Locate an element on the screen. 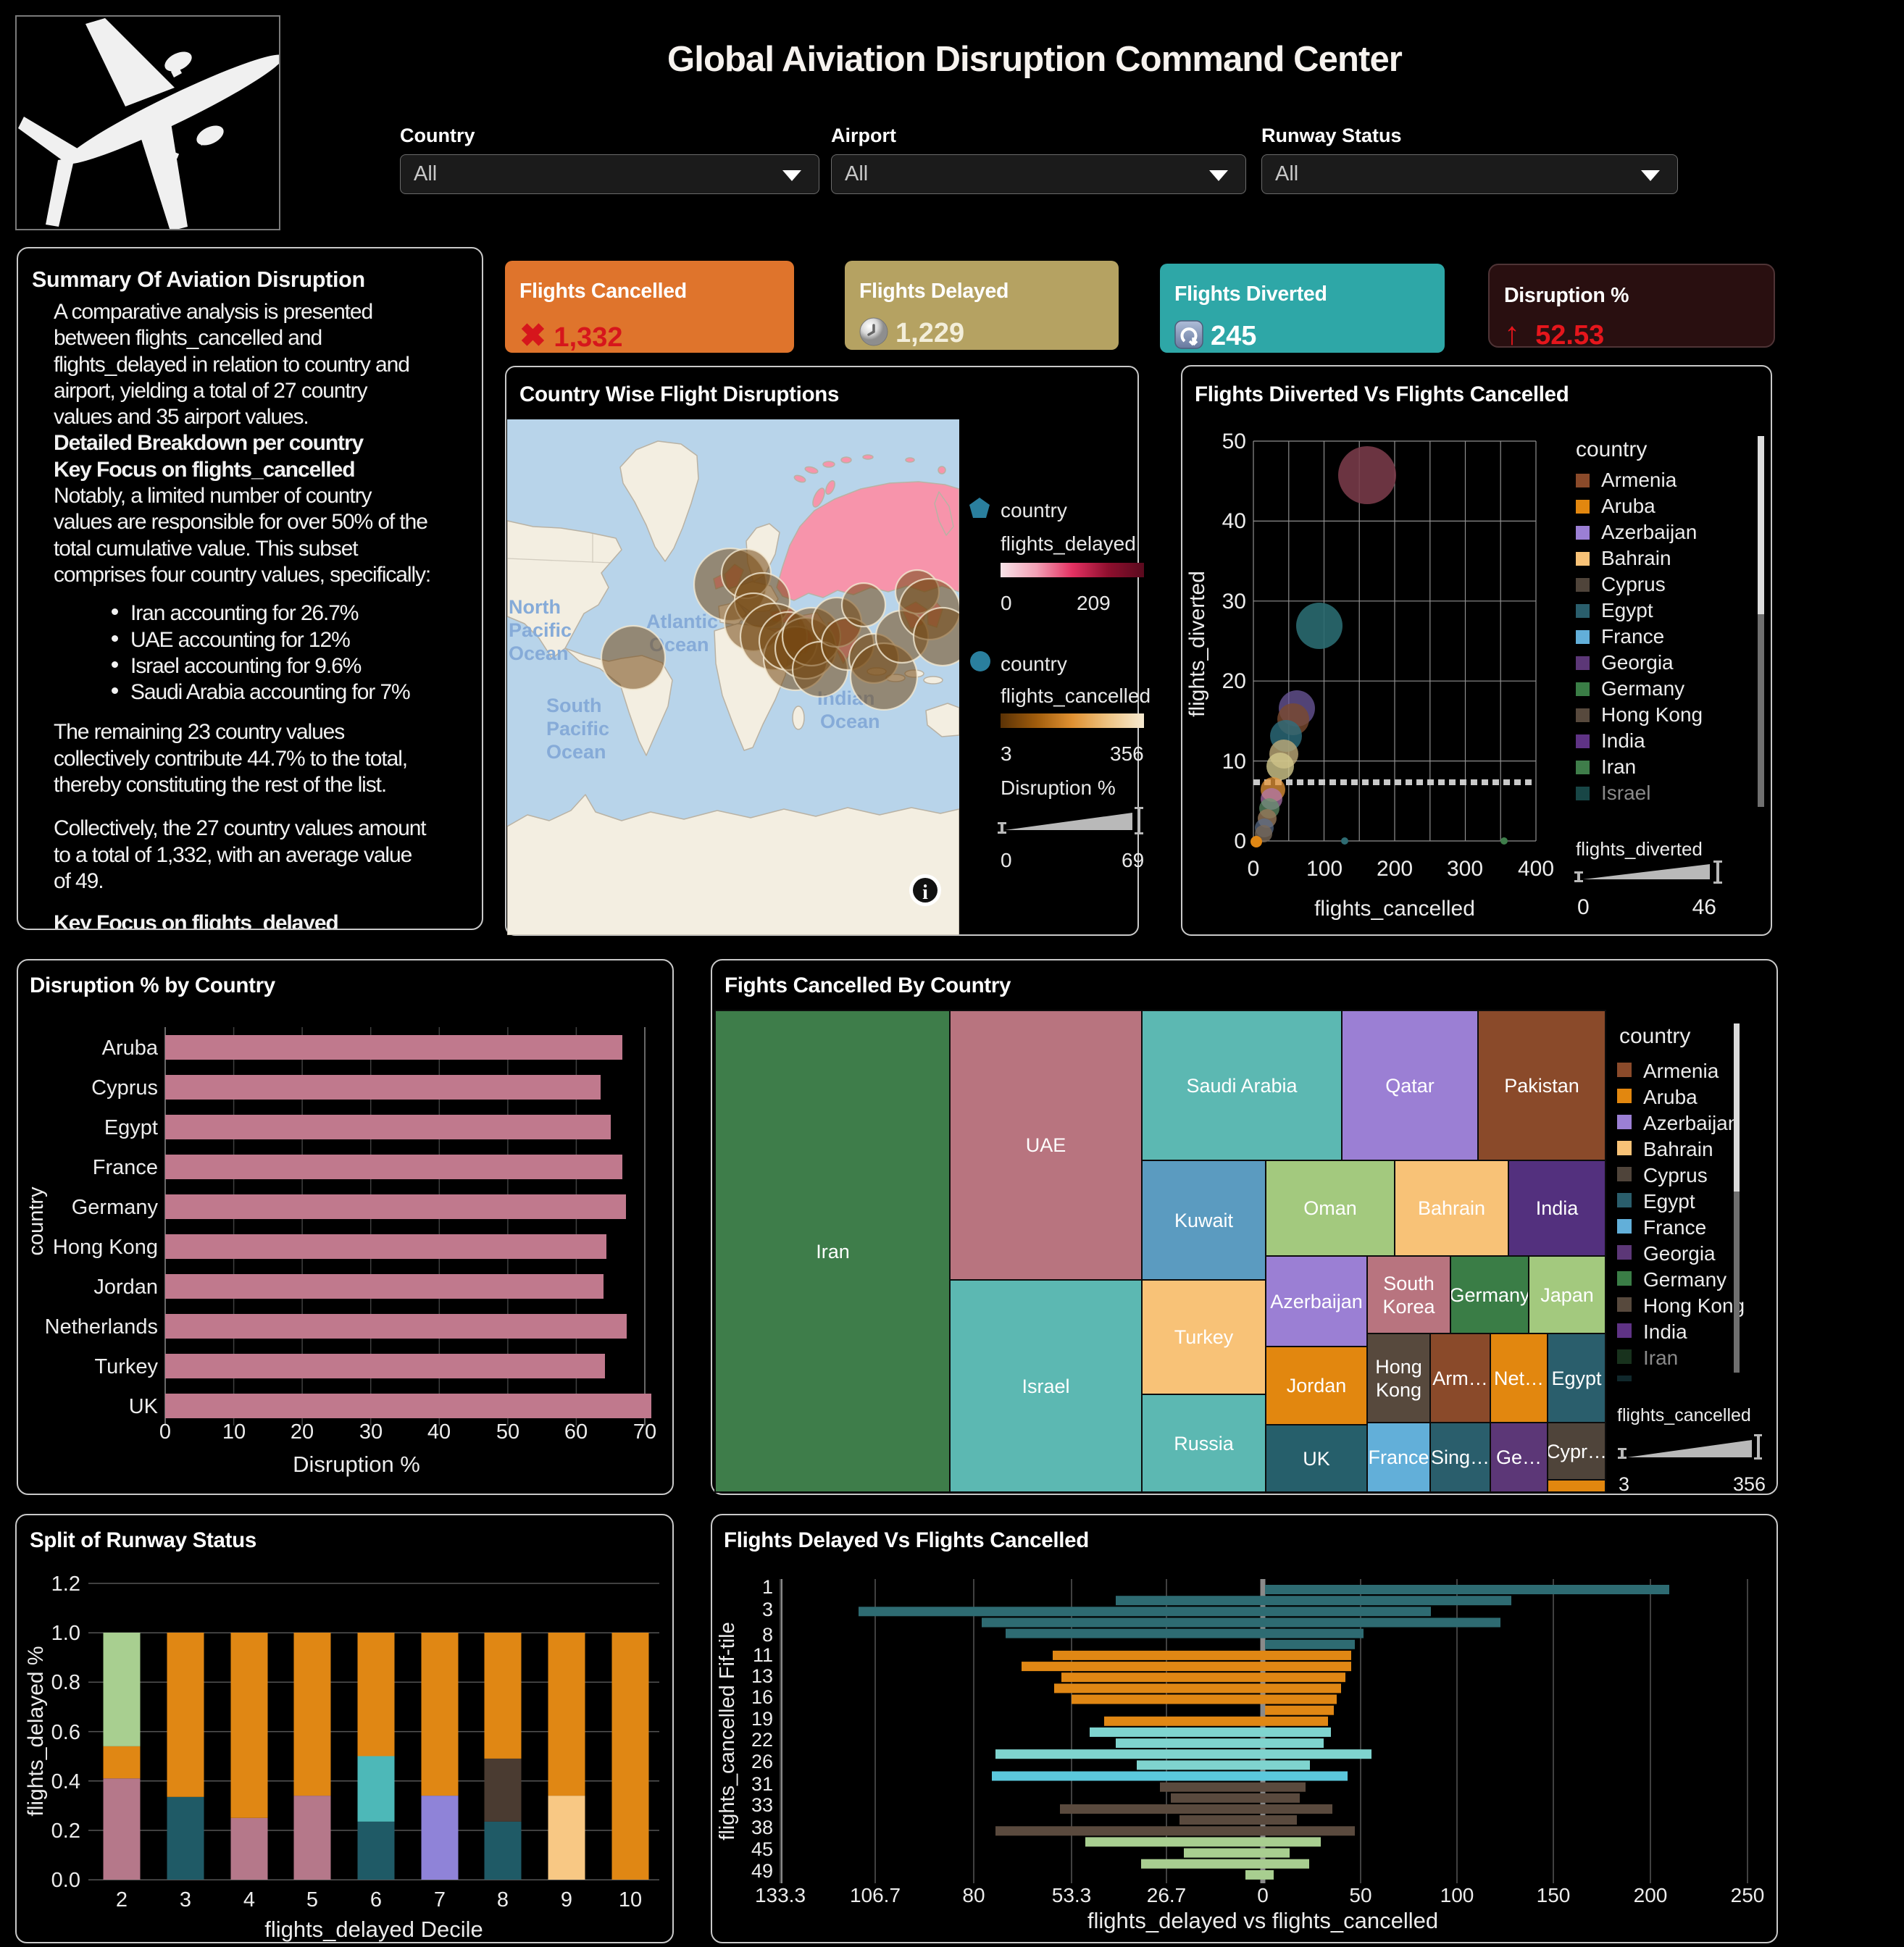 This screenshot has width=1904, height=1947. svg-text: 46 is located at coordinates (1704, 907).